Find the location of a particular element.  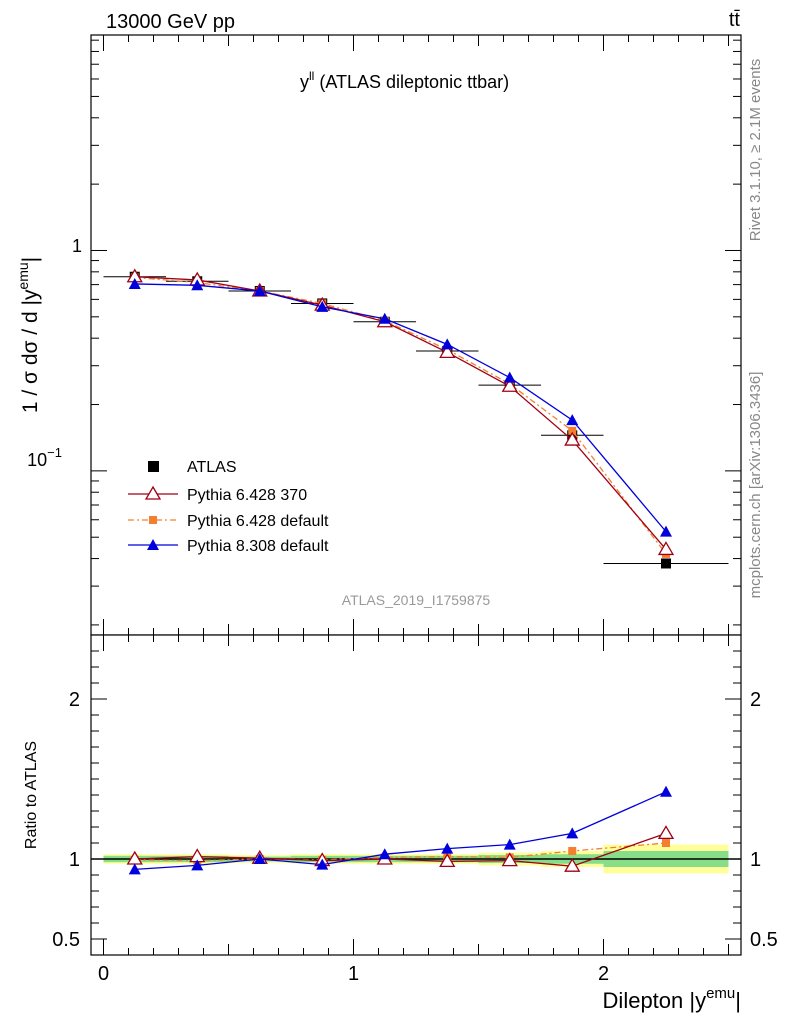

legend-entry-pythia8-default: Pythia 8.308 default is located at coordinates (228, 546).